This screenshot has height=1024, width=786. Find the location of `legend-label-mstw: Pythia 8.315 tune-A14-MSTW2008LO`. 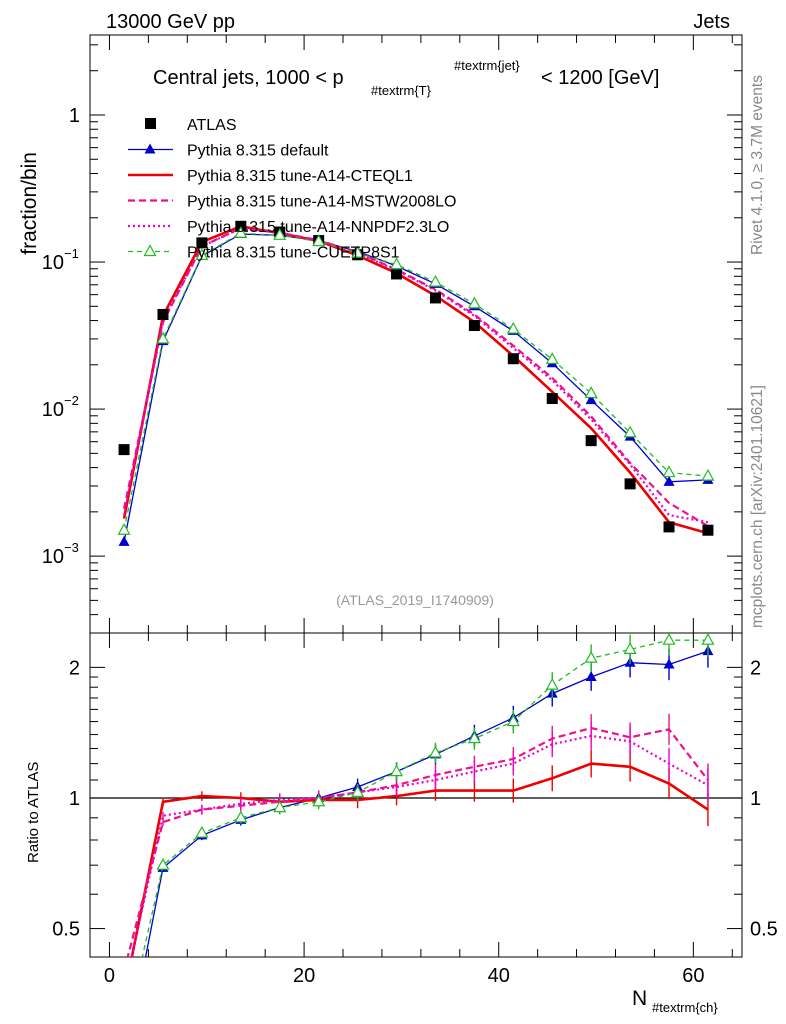

legend-label-mstw: Pythia 8.315 tune-A14-MSTW2008LO is located at coordinates (321, 202).